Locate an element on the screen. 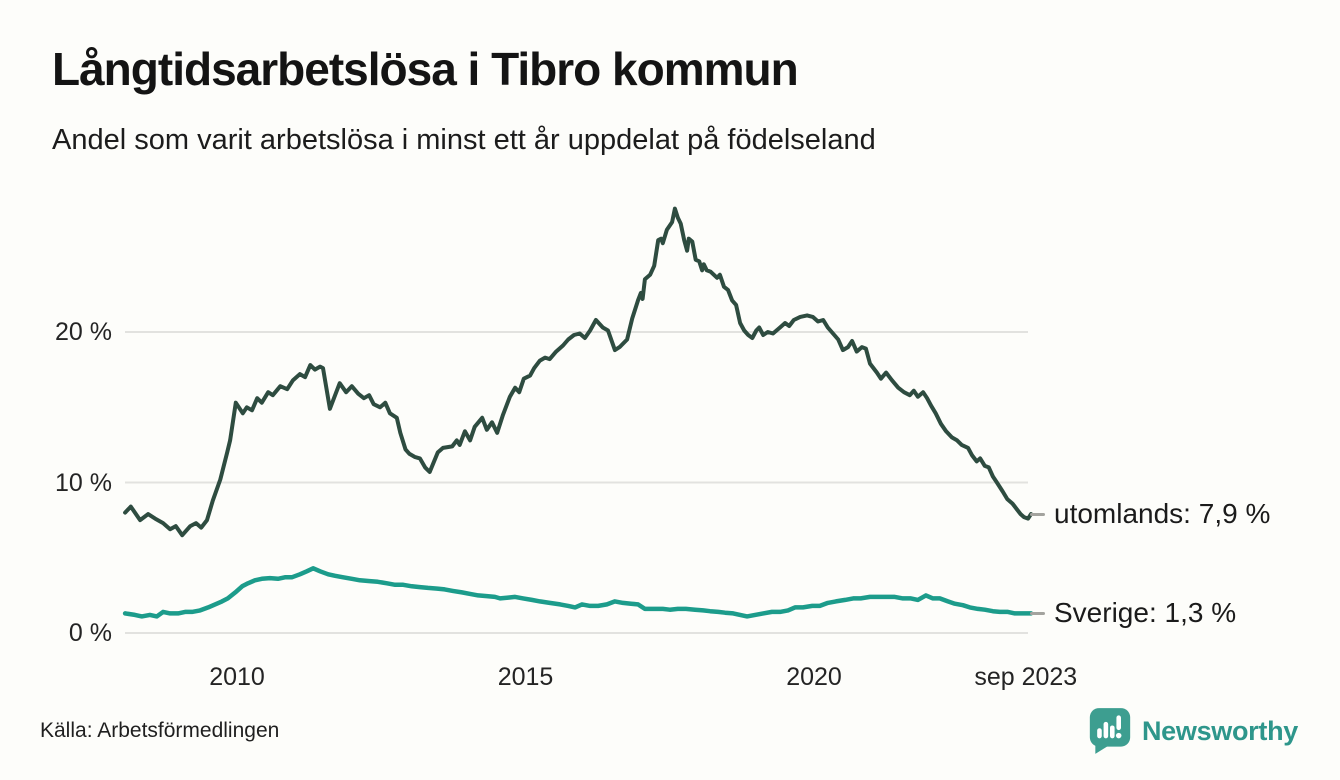 Image resolution: width=1340 pixels, height=780 pixels. series-label-sverige: Sverige: 1,3 % is located at coordinates (1133, 613).